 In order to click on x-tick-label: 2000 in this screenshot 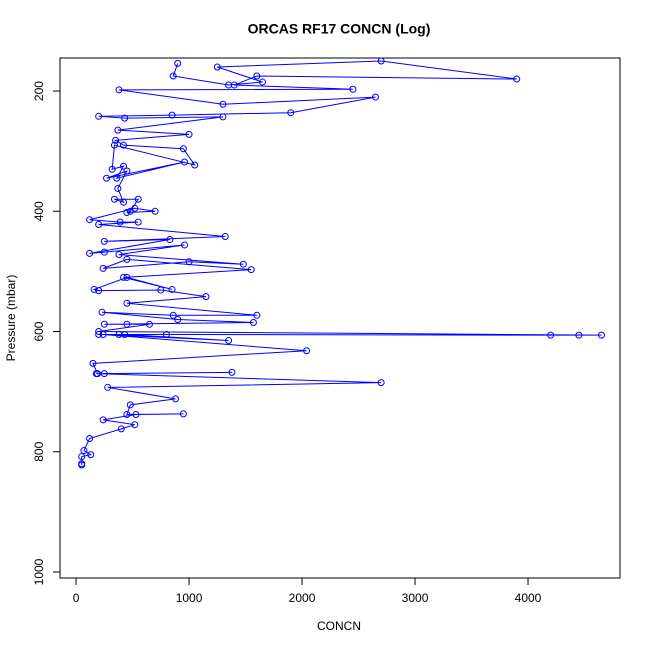, I will do `click(302, 598)`.